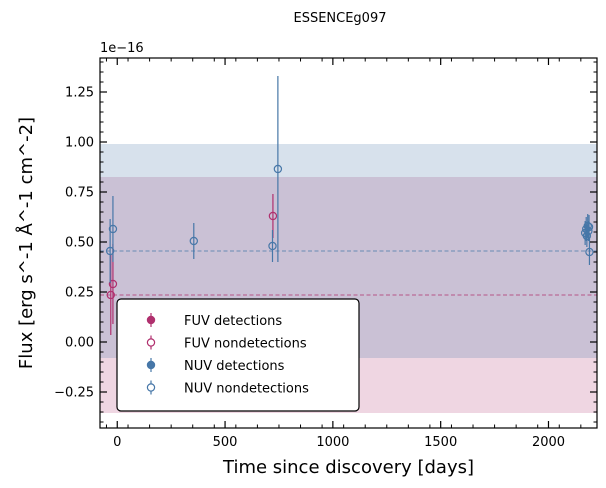  I want to click on x-axis-label: Time since discovery [days], so click(348, 467).